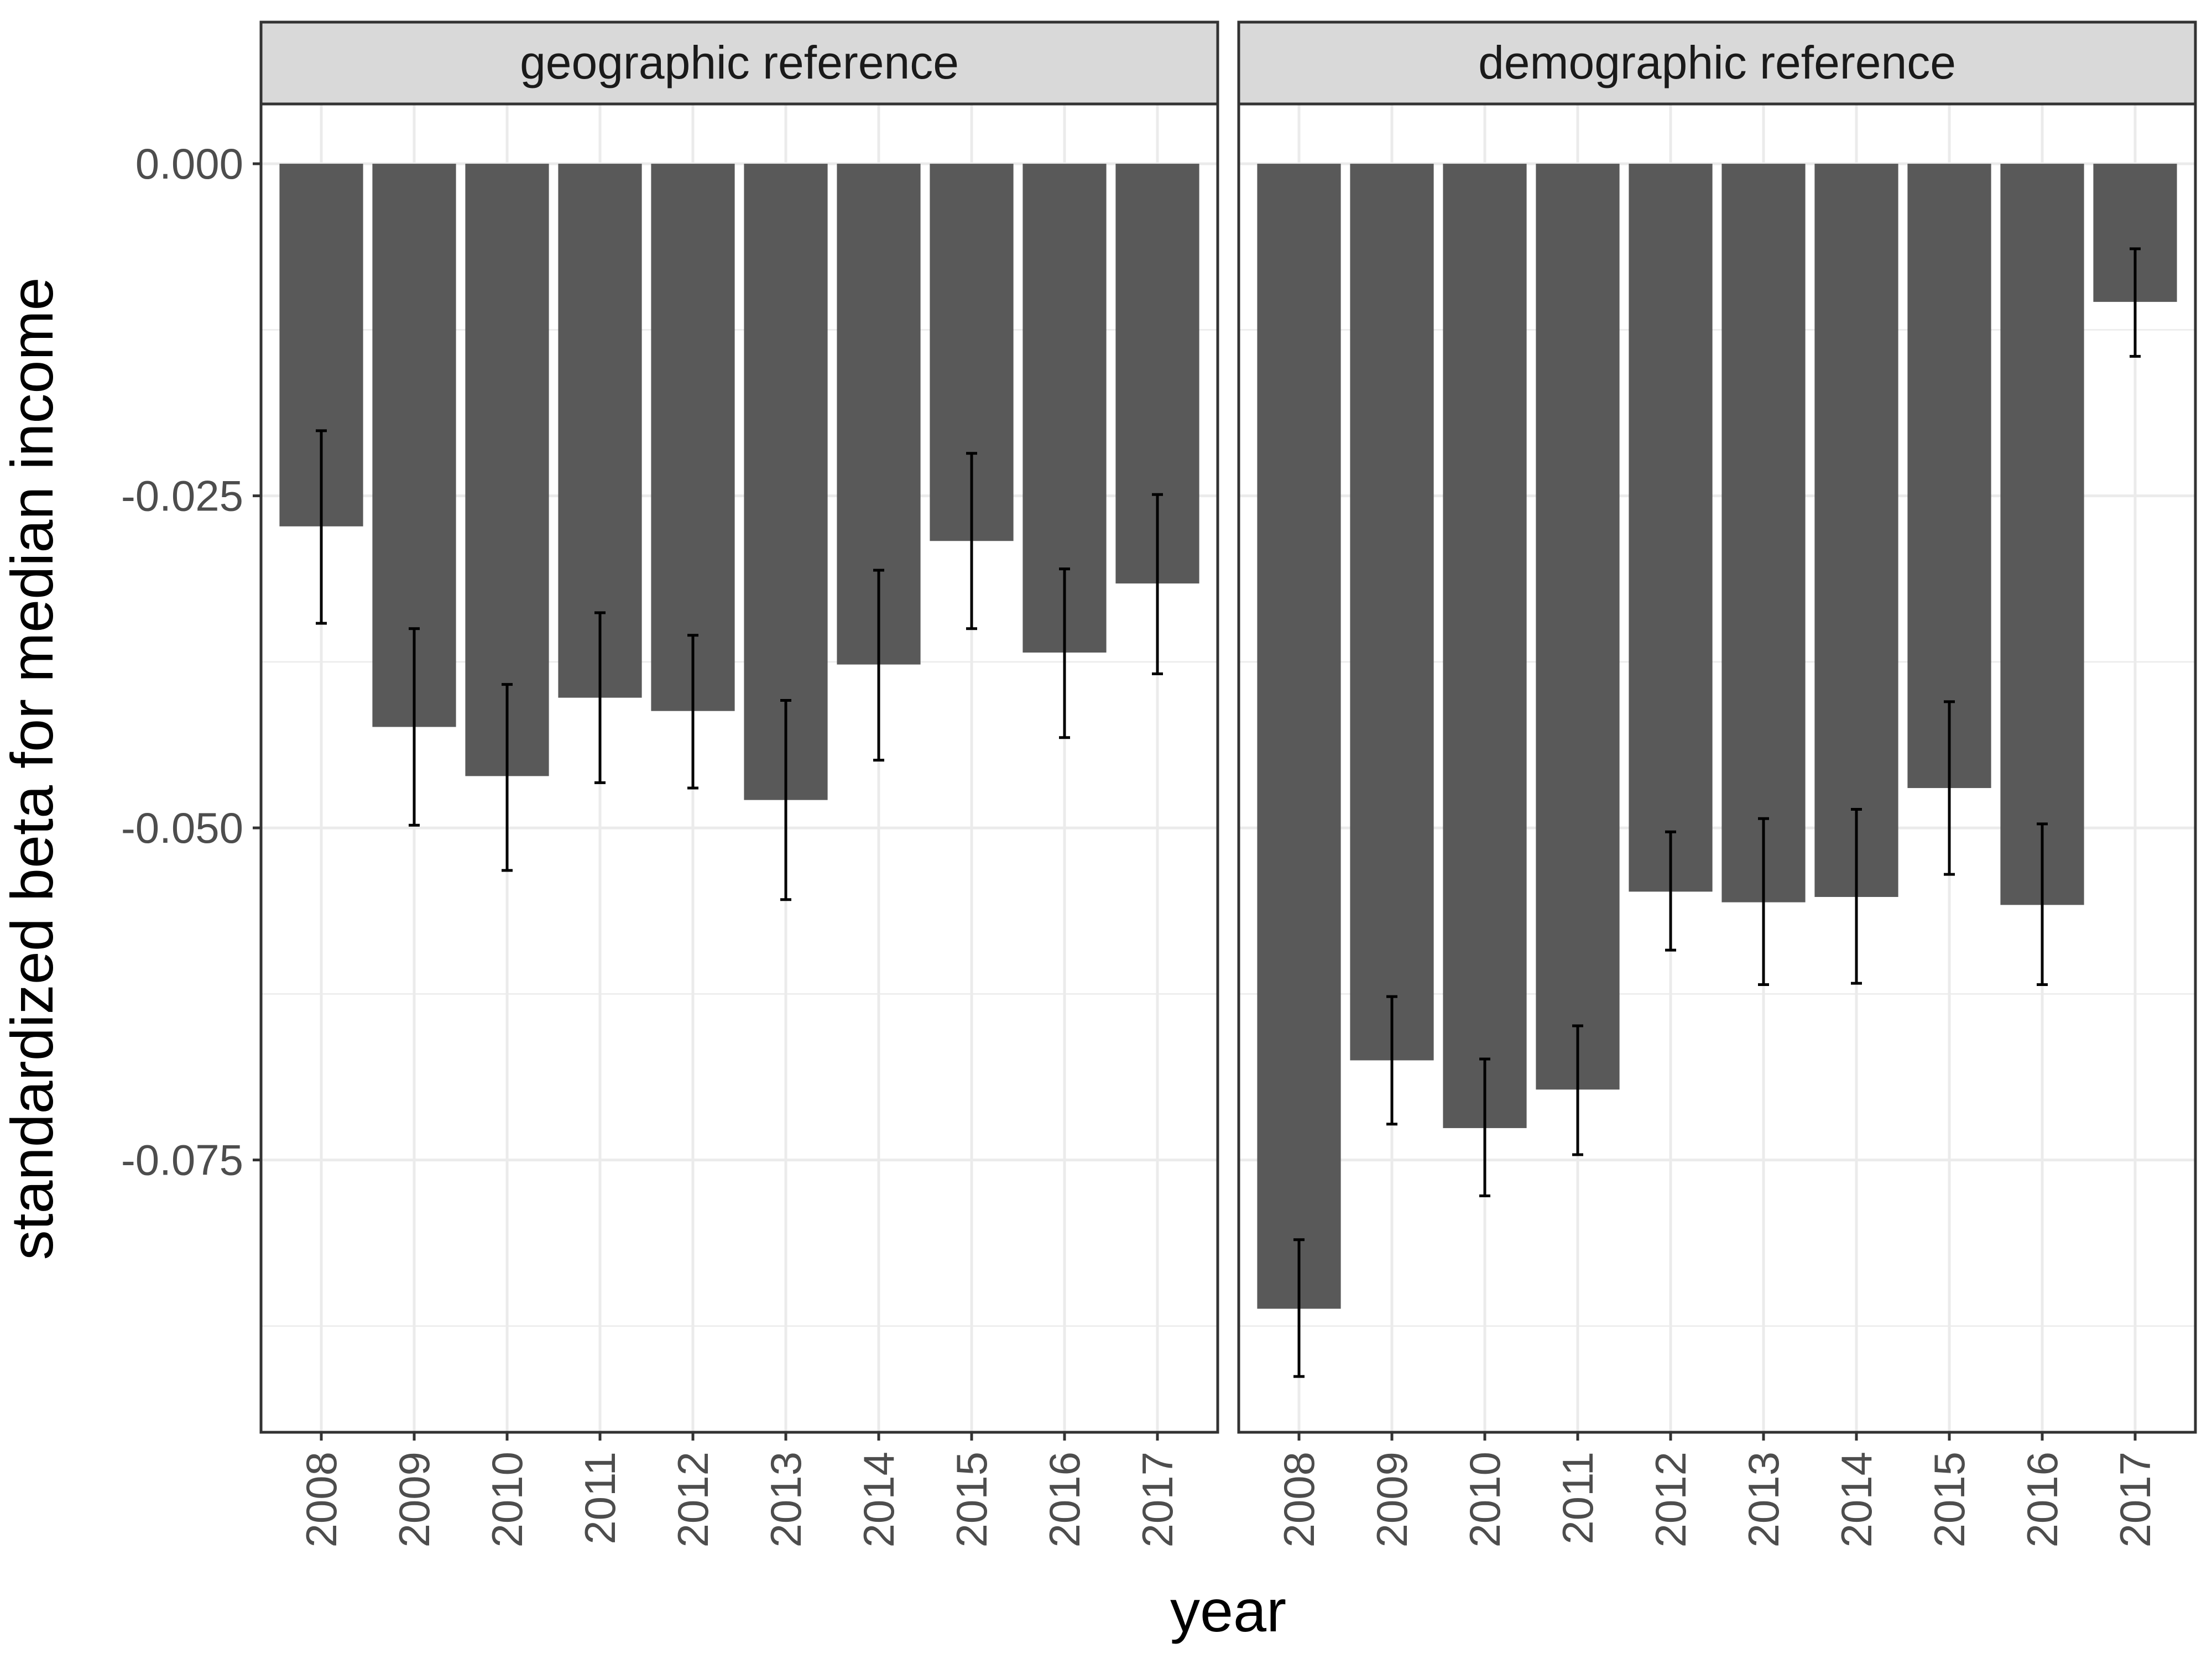 Image resolution: width=2212 pixels, height=1659 pixels. I want to click on y-tick-label: 0.000, so click(189, 163).